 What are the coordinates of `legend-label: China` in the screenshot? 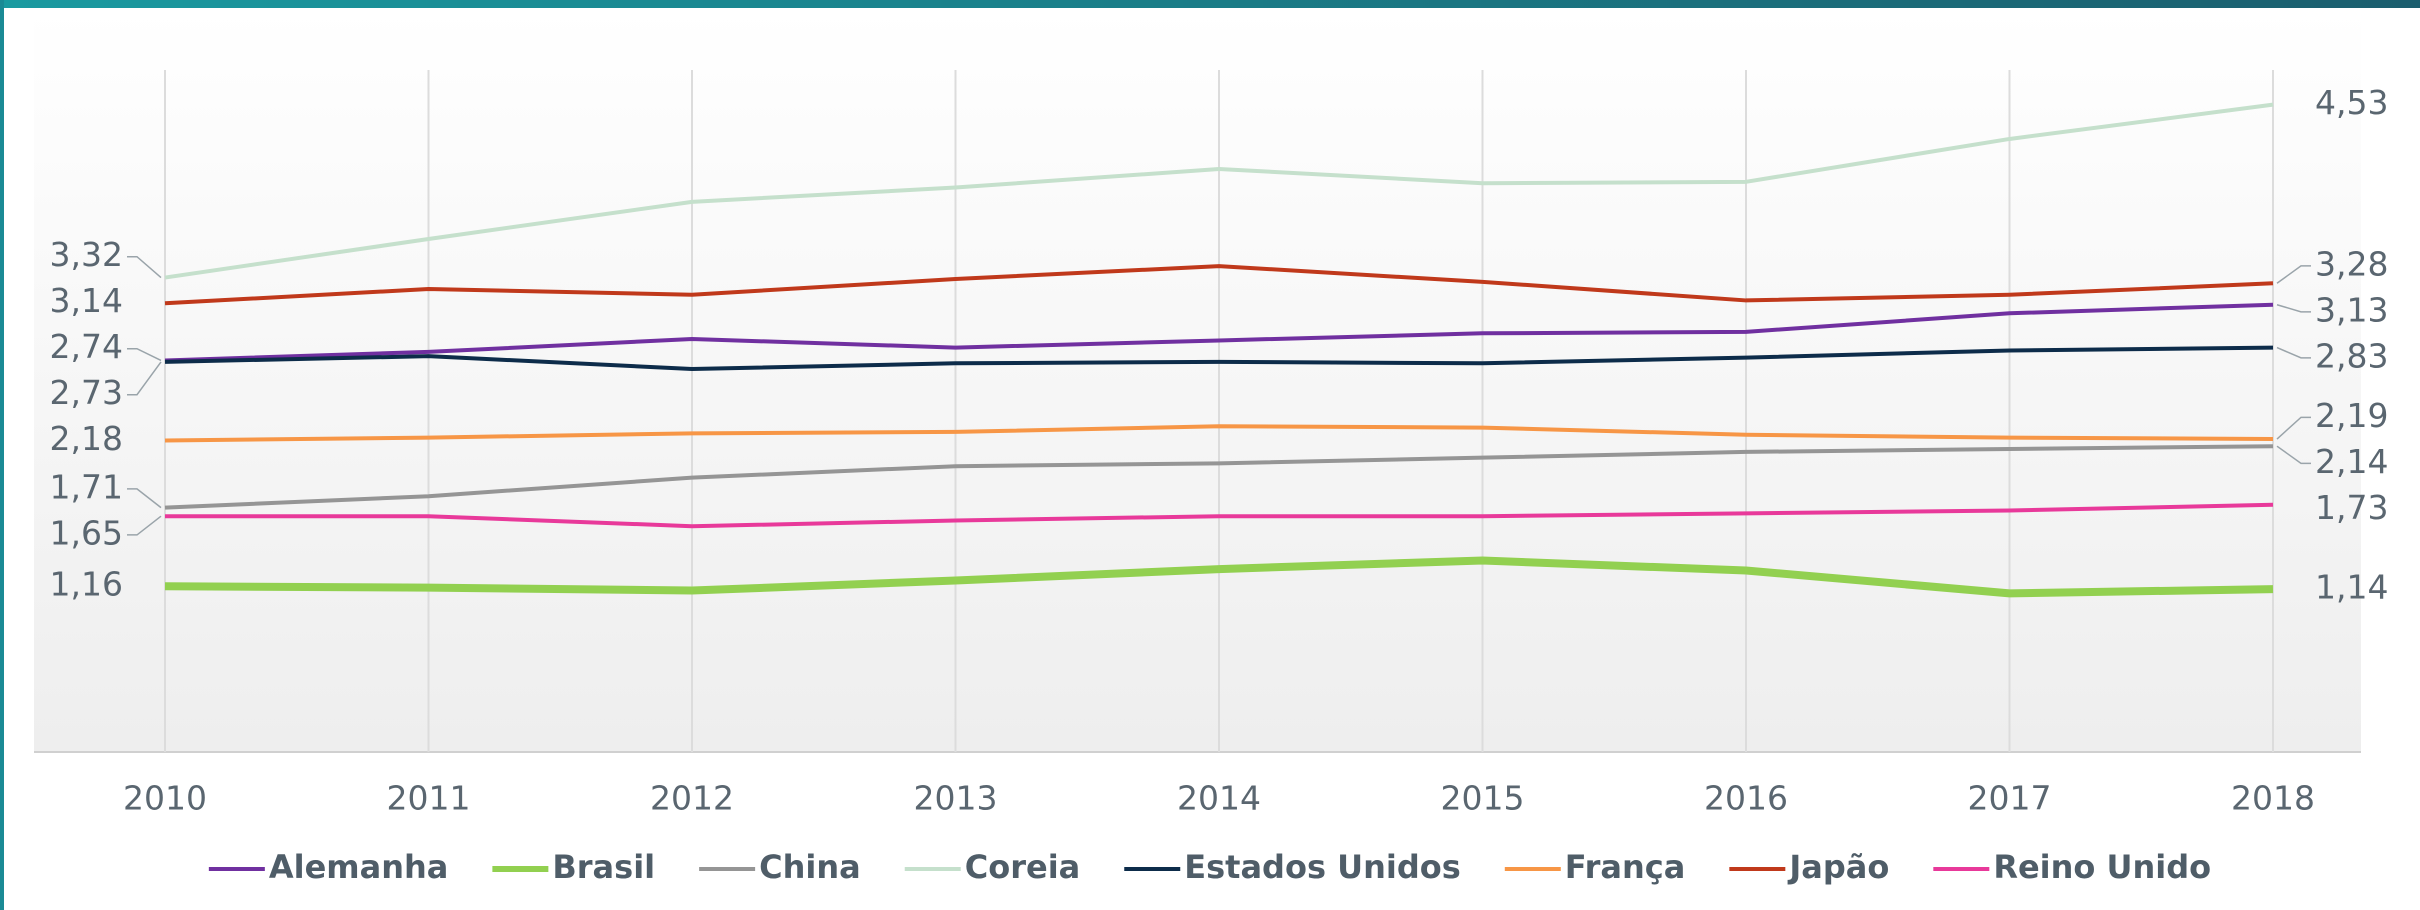 It's located at (810, 867).